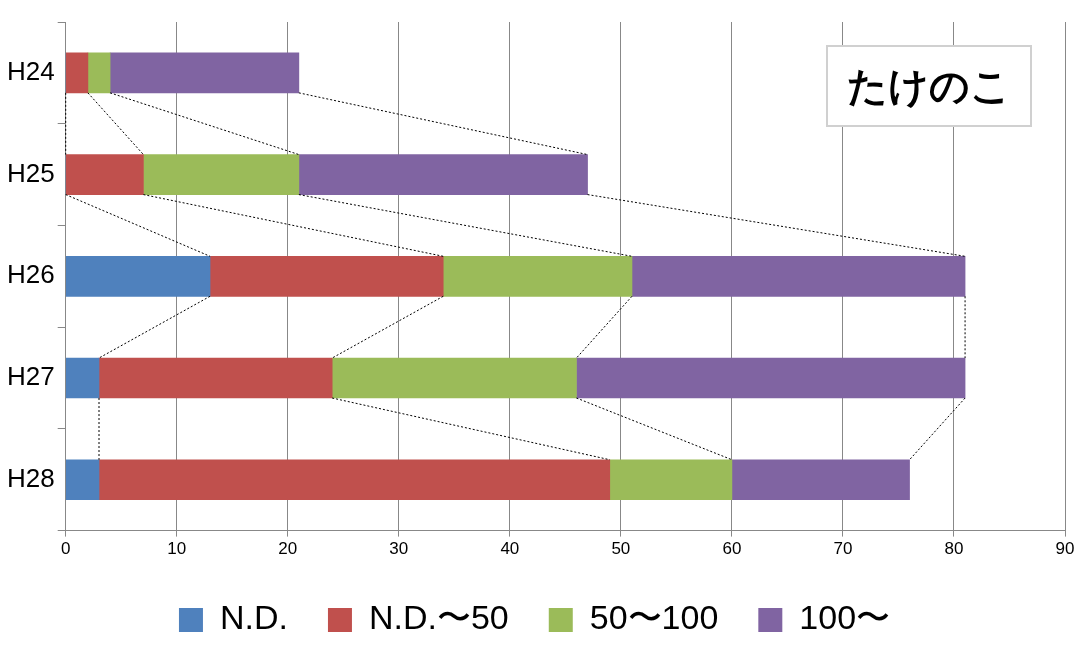 The image size is (1081, 651). I want to click on x-tick-label: 10, so click(177, 549).